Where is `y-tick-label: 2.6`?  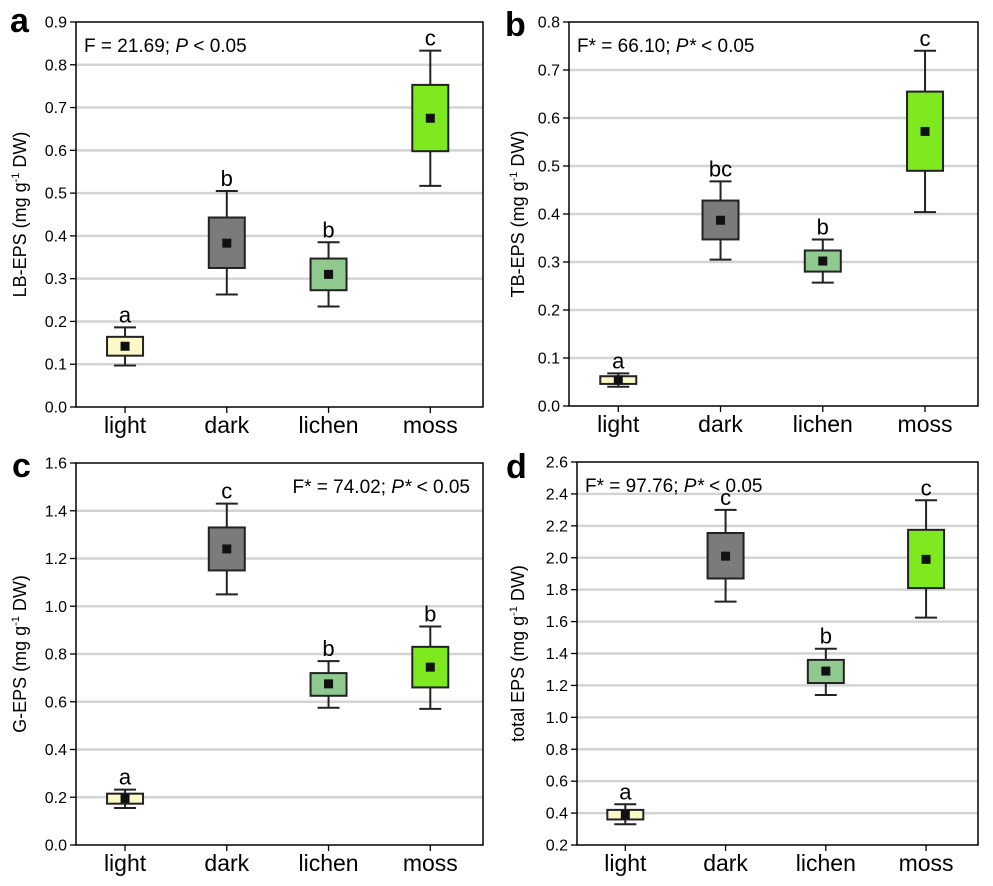
y-tick-label: 2.6 is located at coordinates (557, 463).